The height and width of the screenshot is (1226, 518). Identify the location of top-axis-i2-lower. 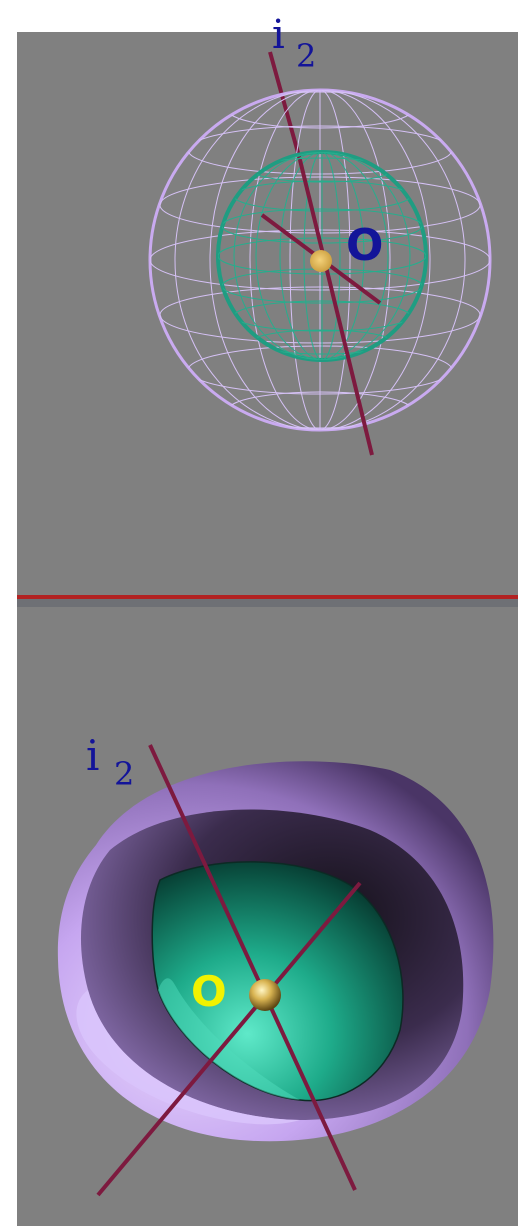
(336, 307).